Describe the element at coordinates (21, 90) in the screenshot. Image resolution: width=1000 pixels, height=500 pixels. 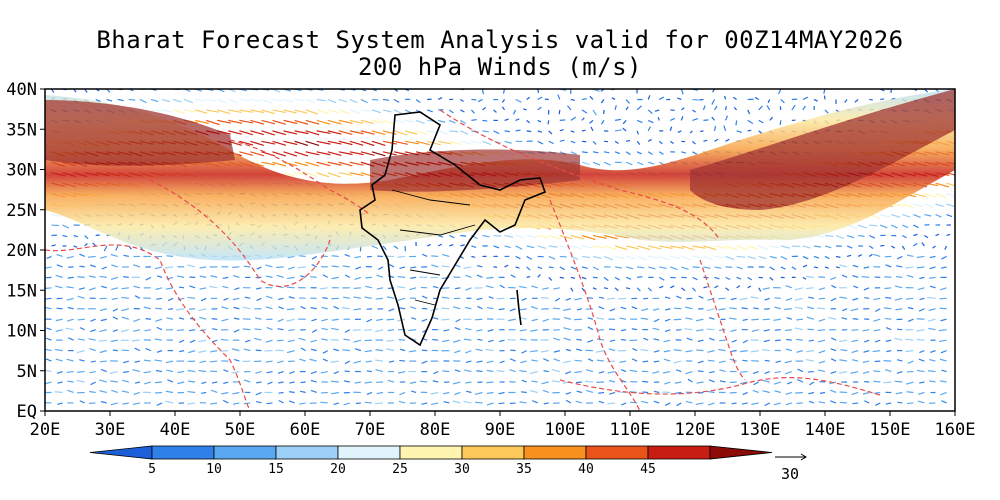
I see `lat-label: 40N` at that location.